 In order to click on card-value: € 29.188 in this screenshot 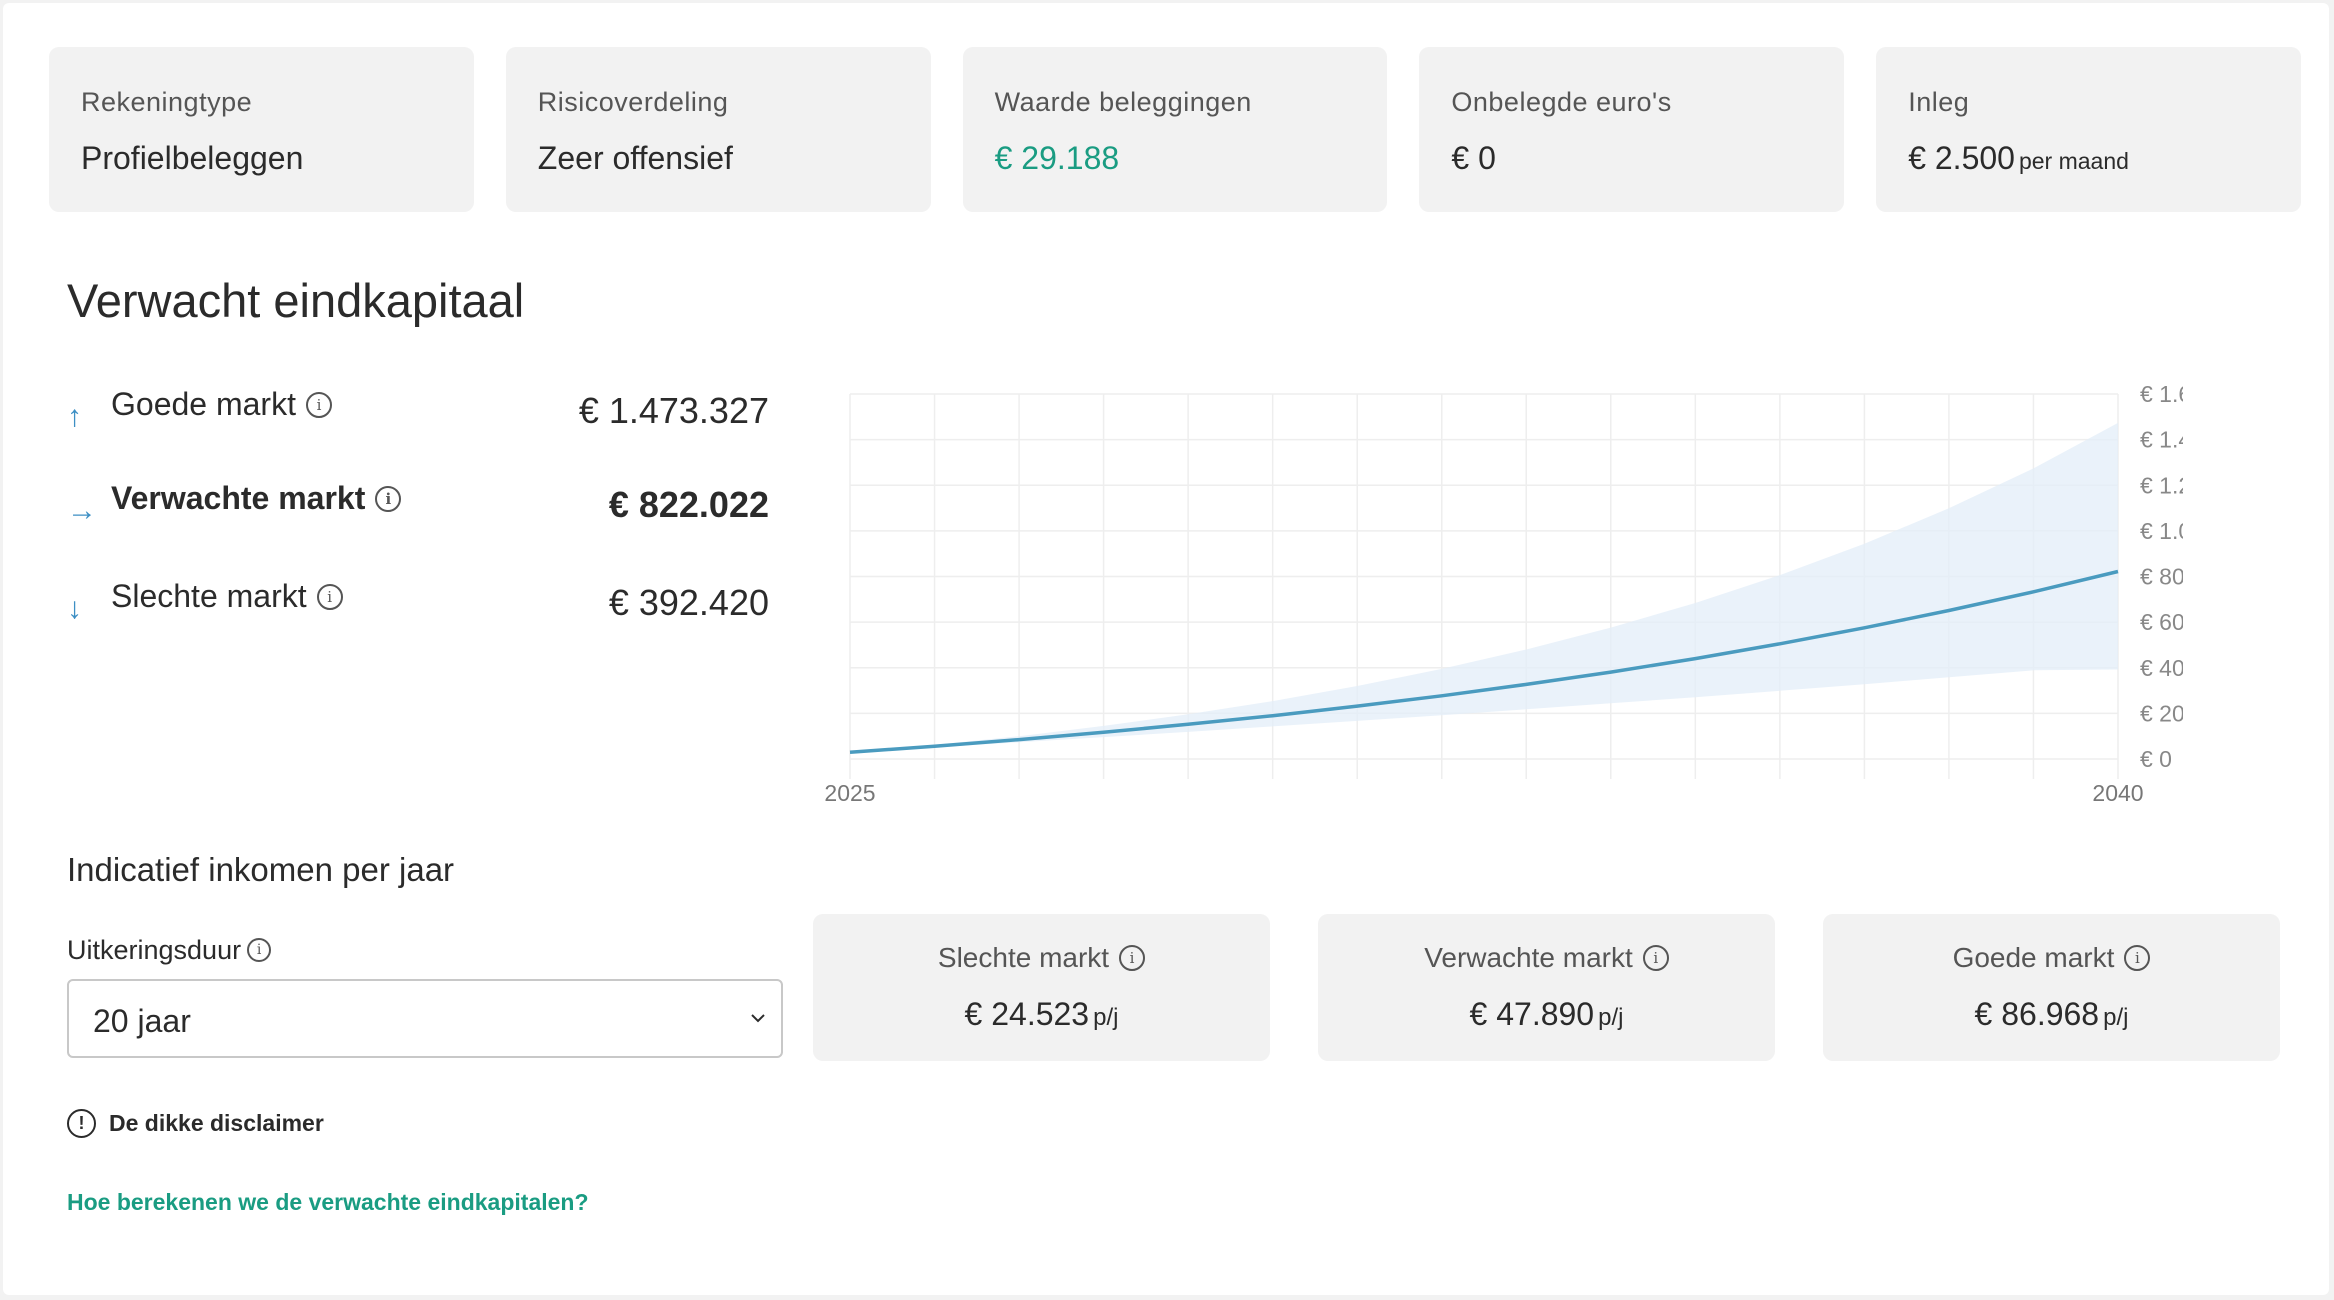, I will do `click(1057, 158)`.